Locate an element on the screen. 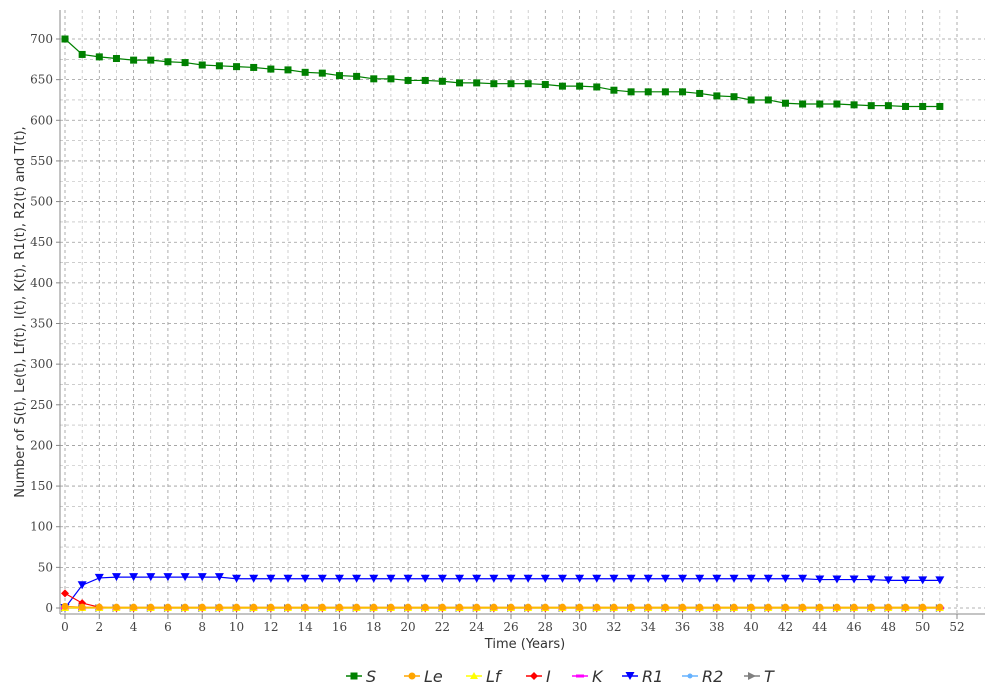 This screenshot has height=692, width=999. series-line-s is located at coordinates (502, 73).